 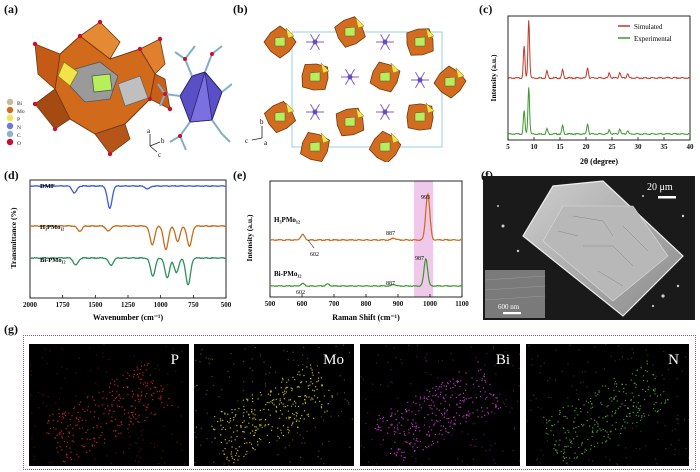 I want to click on x-tick-label: 500, so click(x=270, y=304).